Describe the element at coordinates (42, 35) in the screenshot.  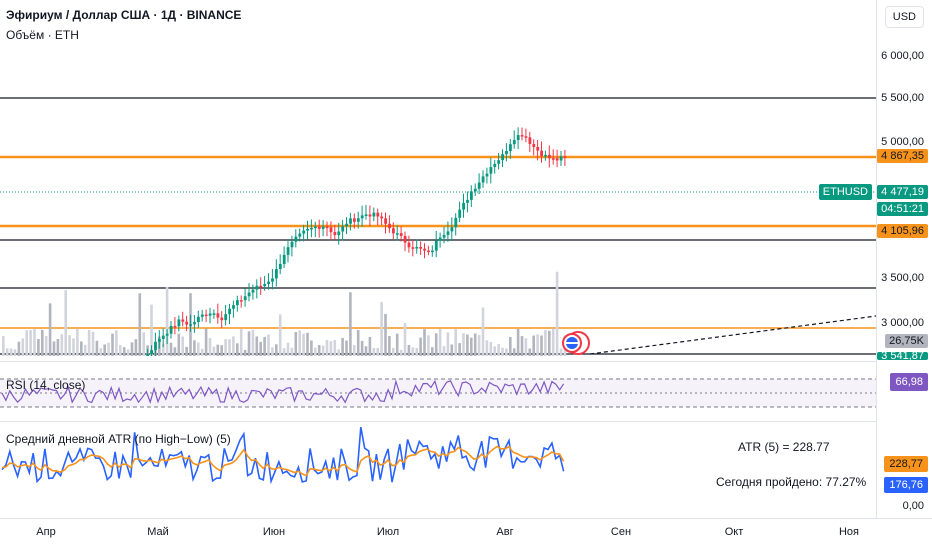
I see `volume-legend: Объём · ETH` at that location.